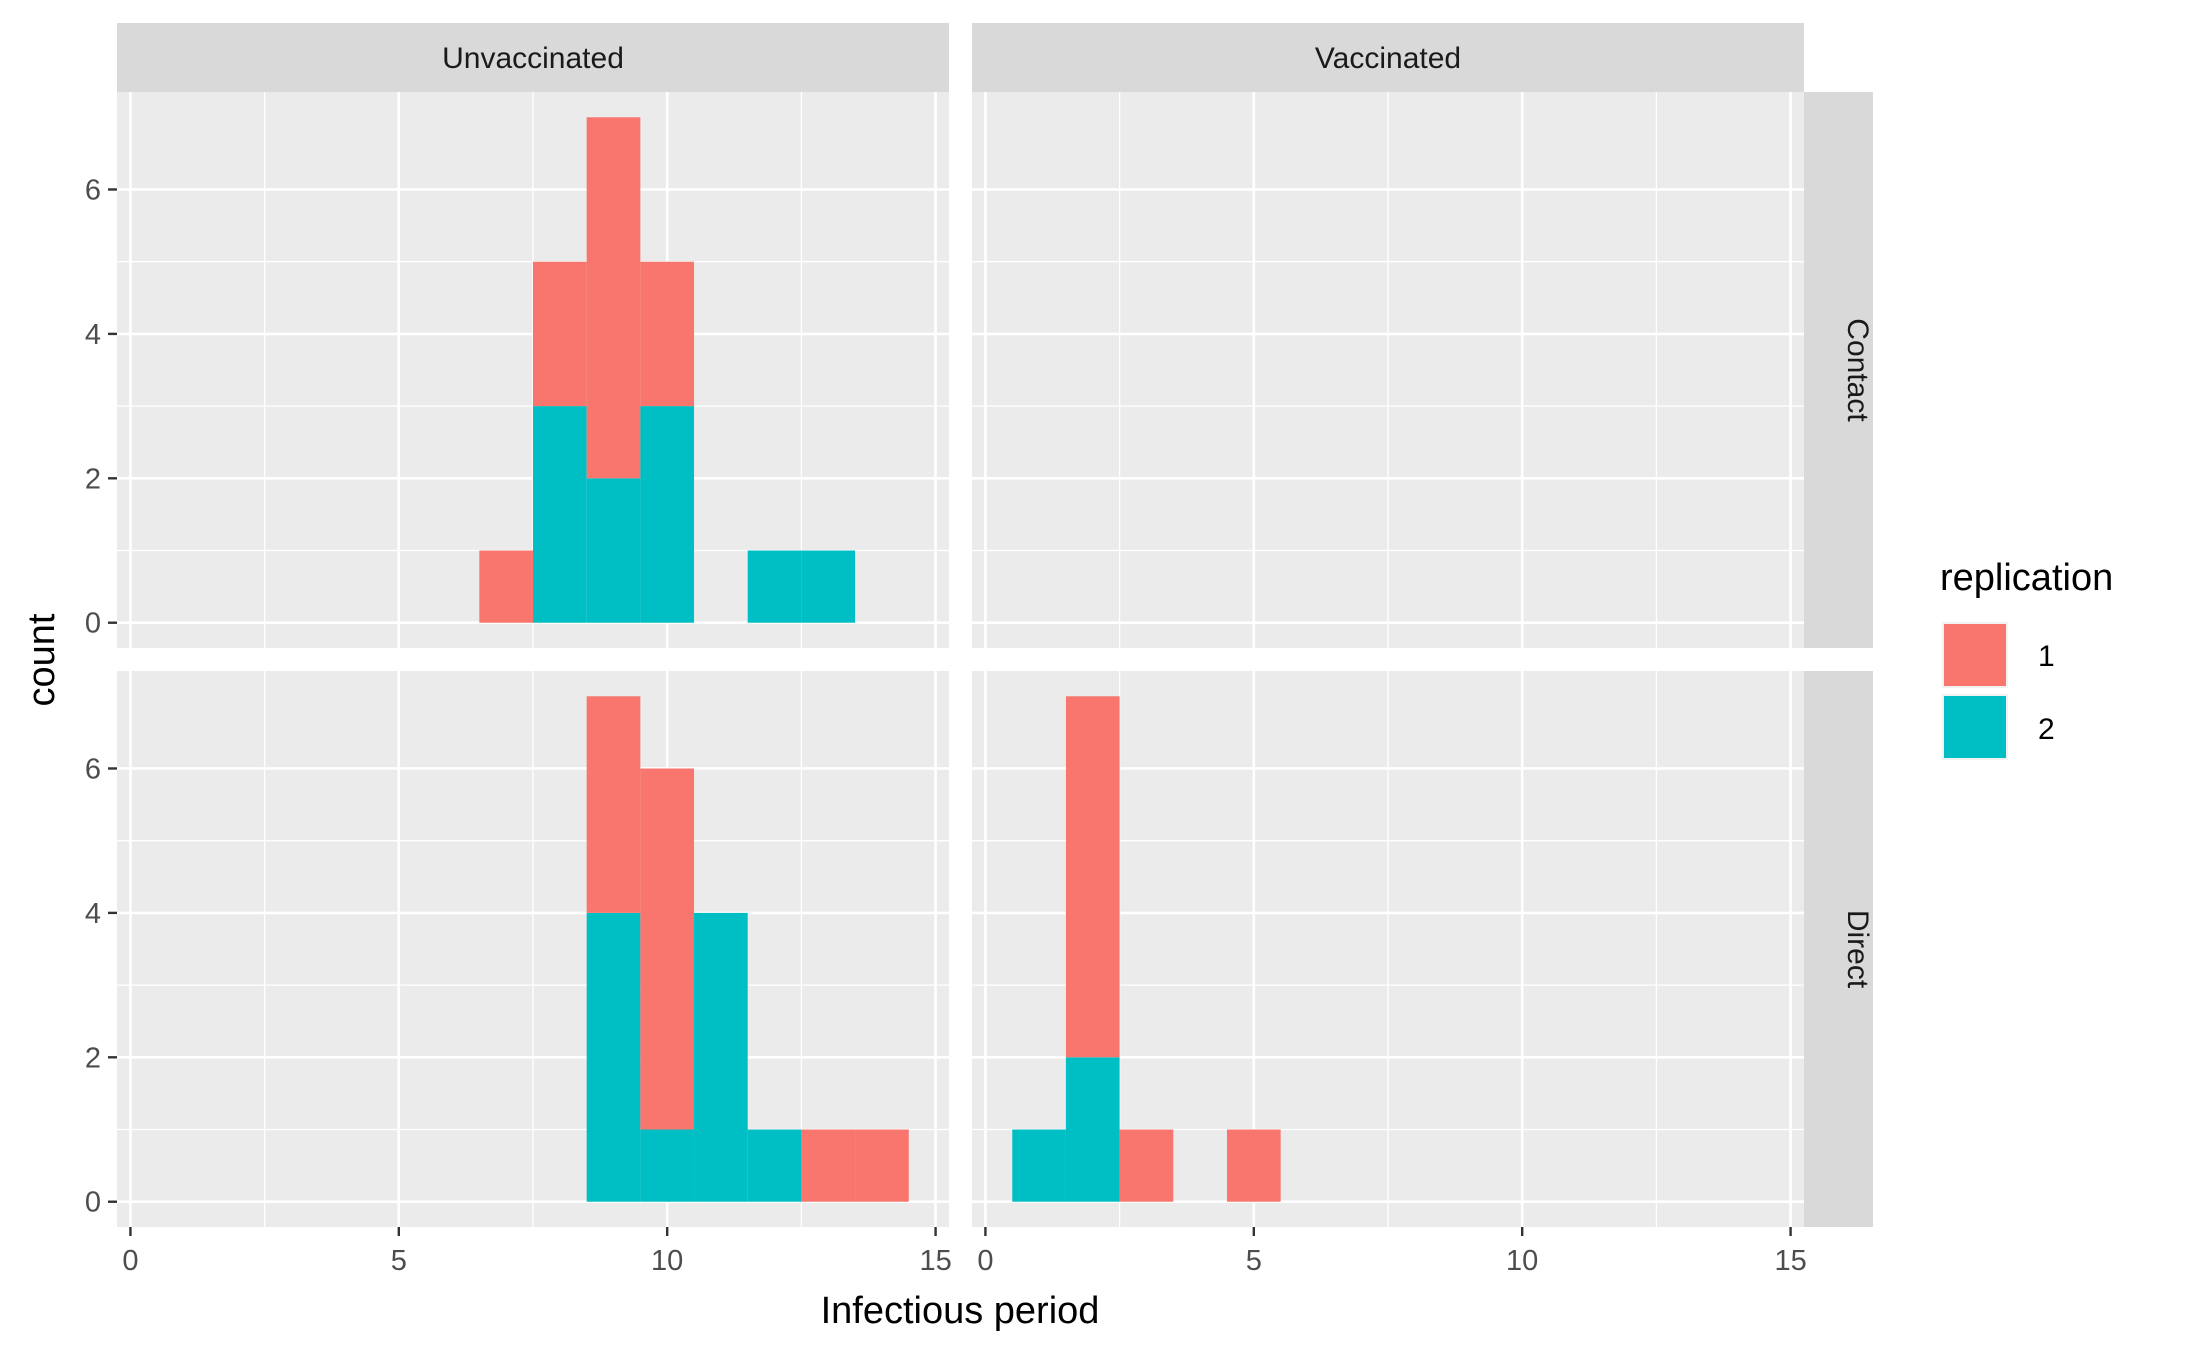 Image resolution: width=2187 pixels, height=1350 pixels. What do you see at coordinates (960, 1311) in the screenshot?
I see `x-axis-title: Infectious period` at bounding box center [960, 1311].